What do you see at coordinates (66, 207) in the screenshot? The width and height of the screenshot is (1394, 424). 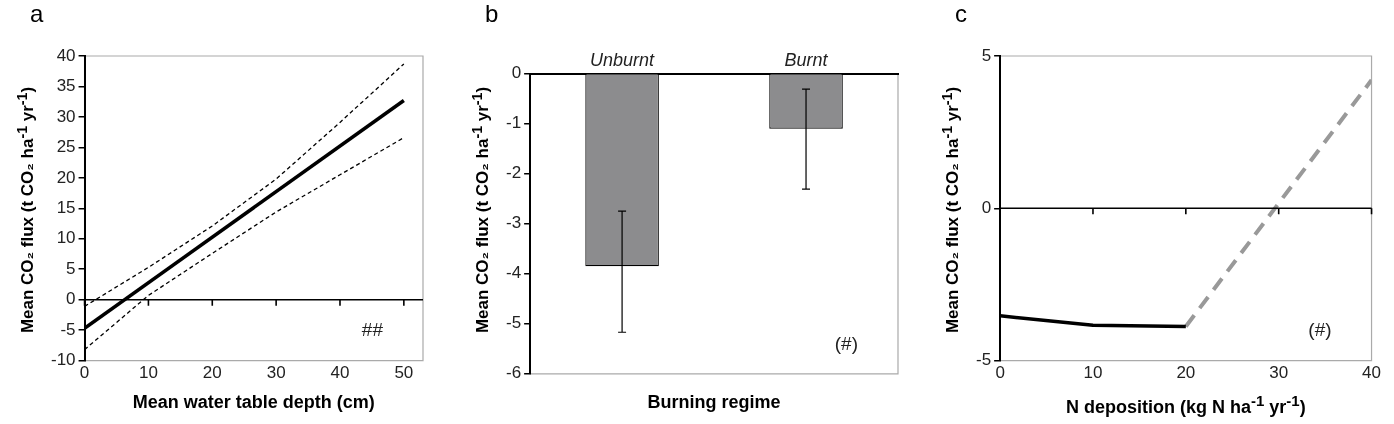 I see `y-tick-label: 15` at bounding box center [66, 207].